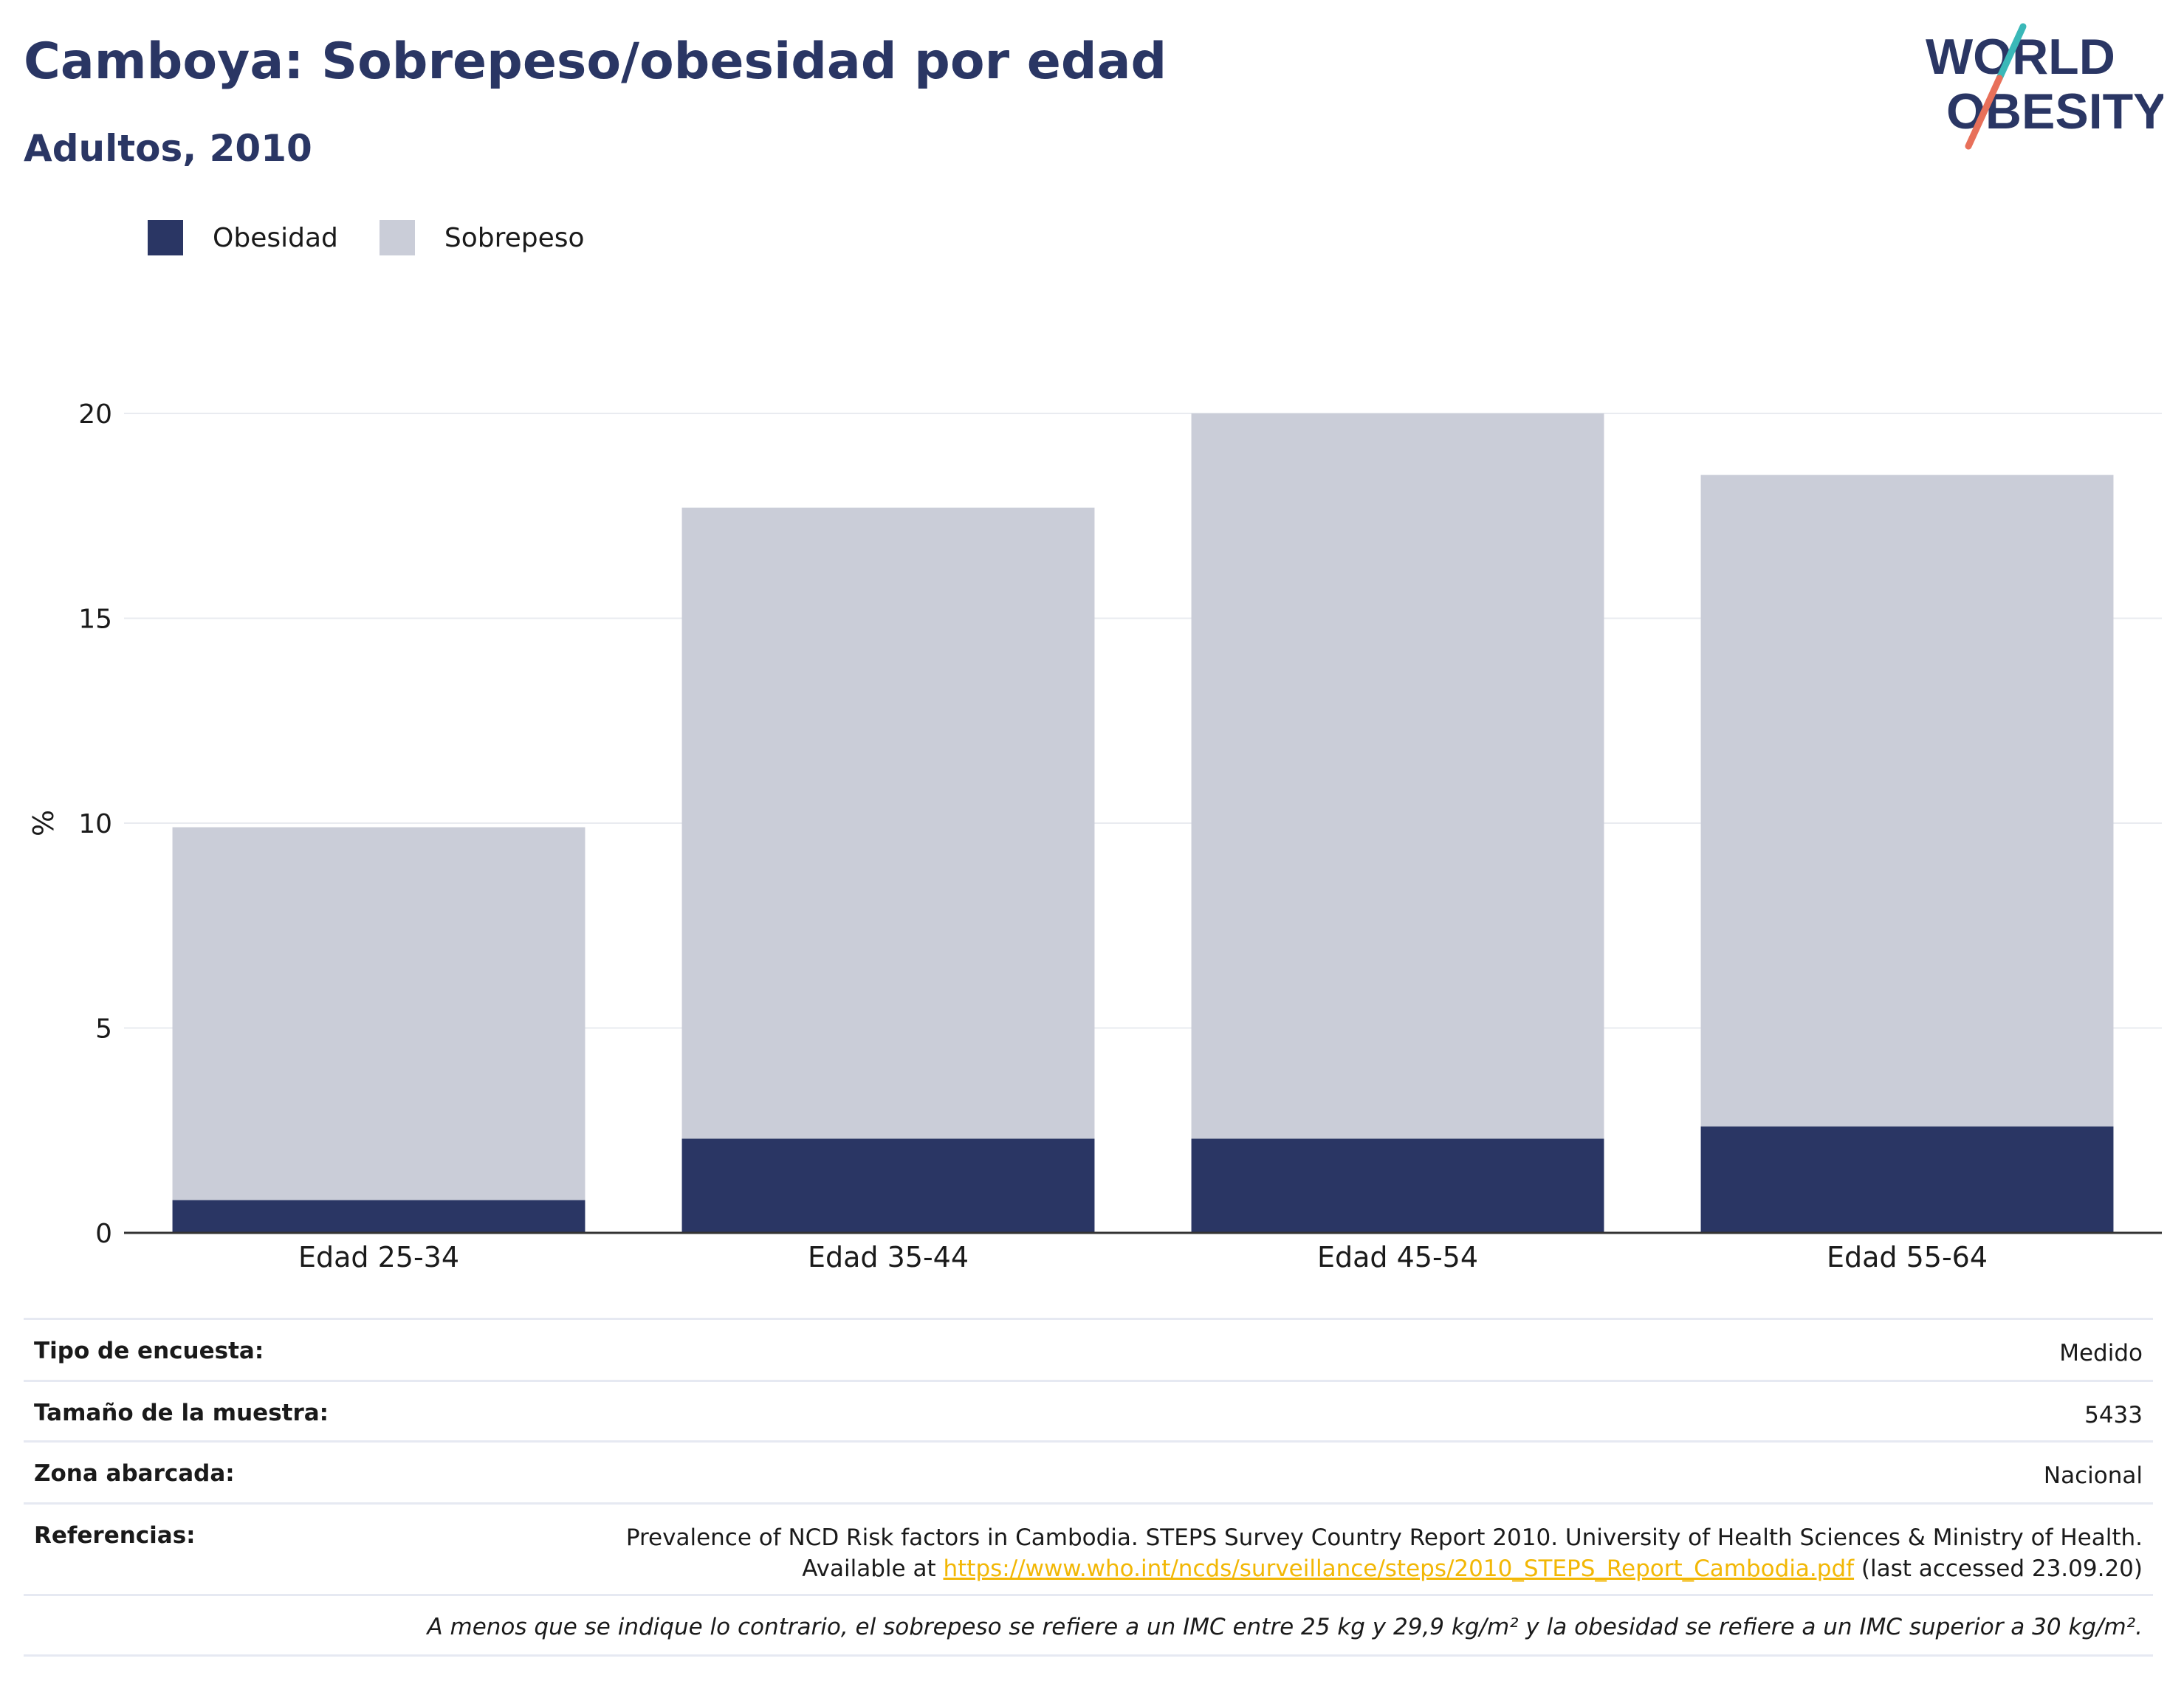 This screenshot has width=2184, height=1695. Describe the element at coordinates (134, 1473) in the screenshot. I see `area-label: Zona abarcada:` at that location.